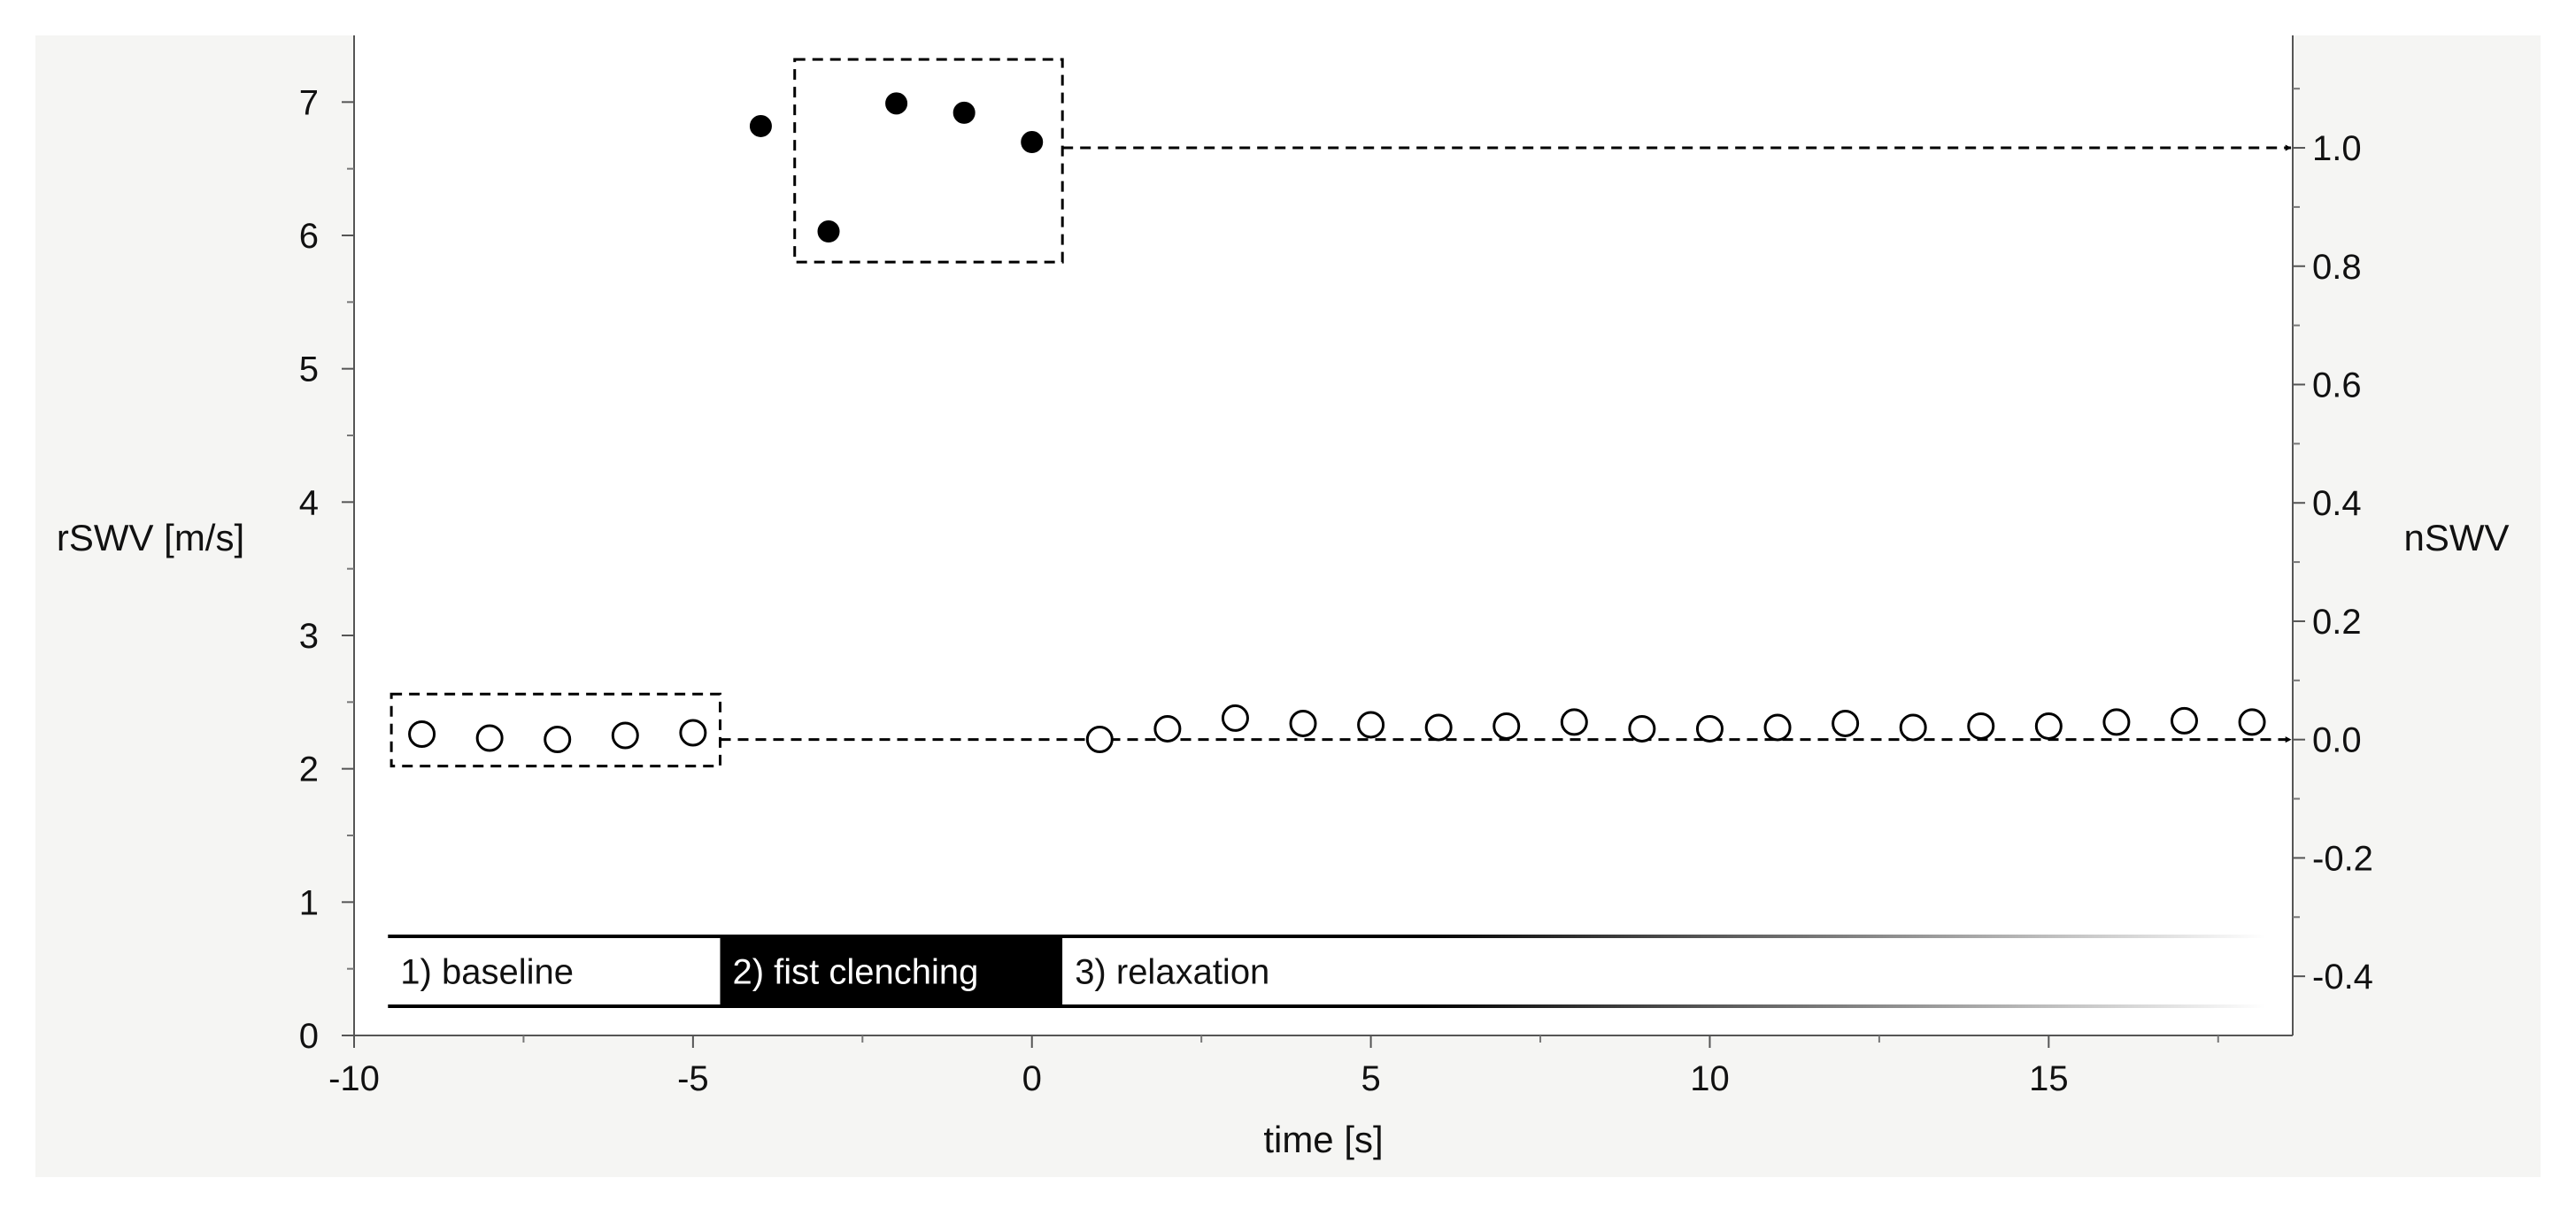 The height and width of the screenshot is (1216, 2576). I want to click on phase-bar-top-edge, so click(1327, 936).